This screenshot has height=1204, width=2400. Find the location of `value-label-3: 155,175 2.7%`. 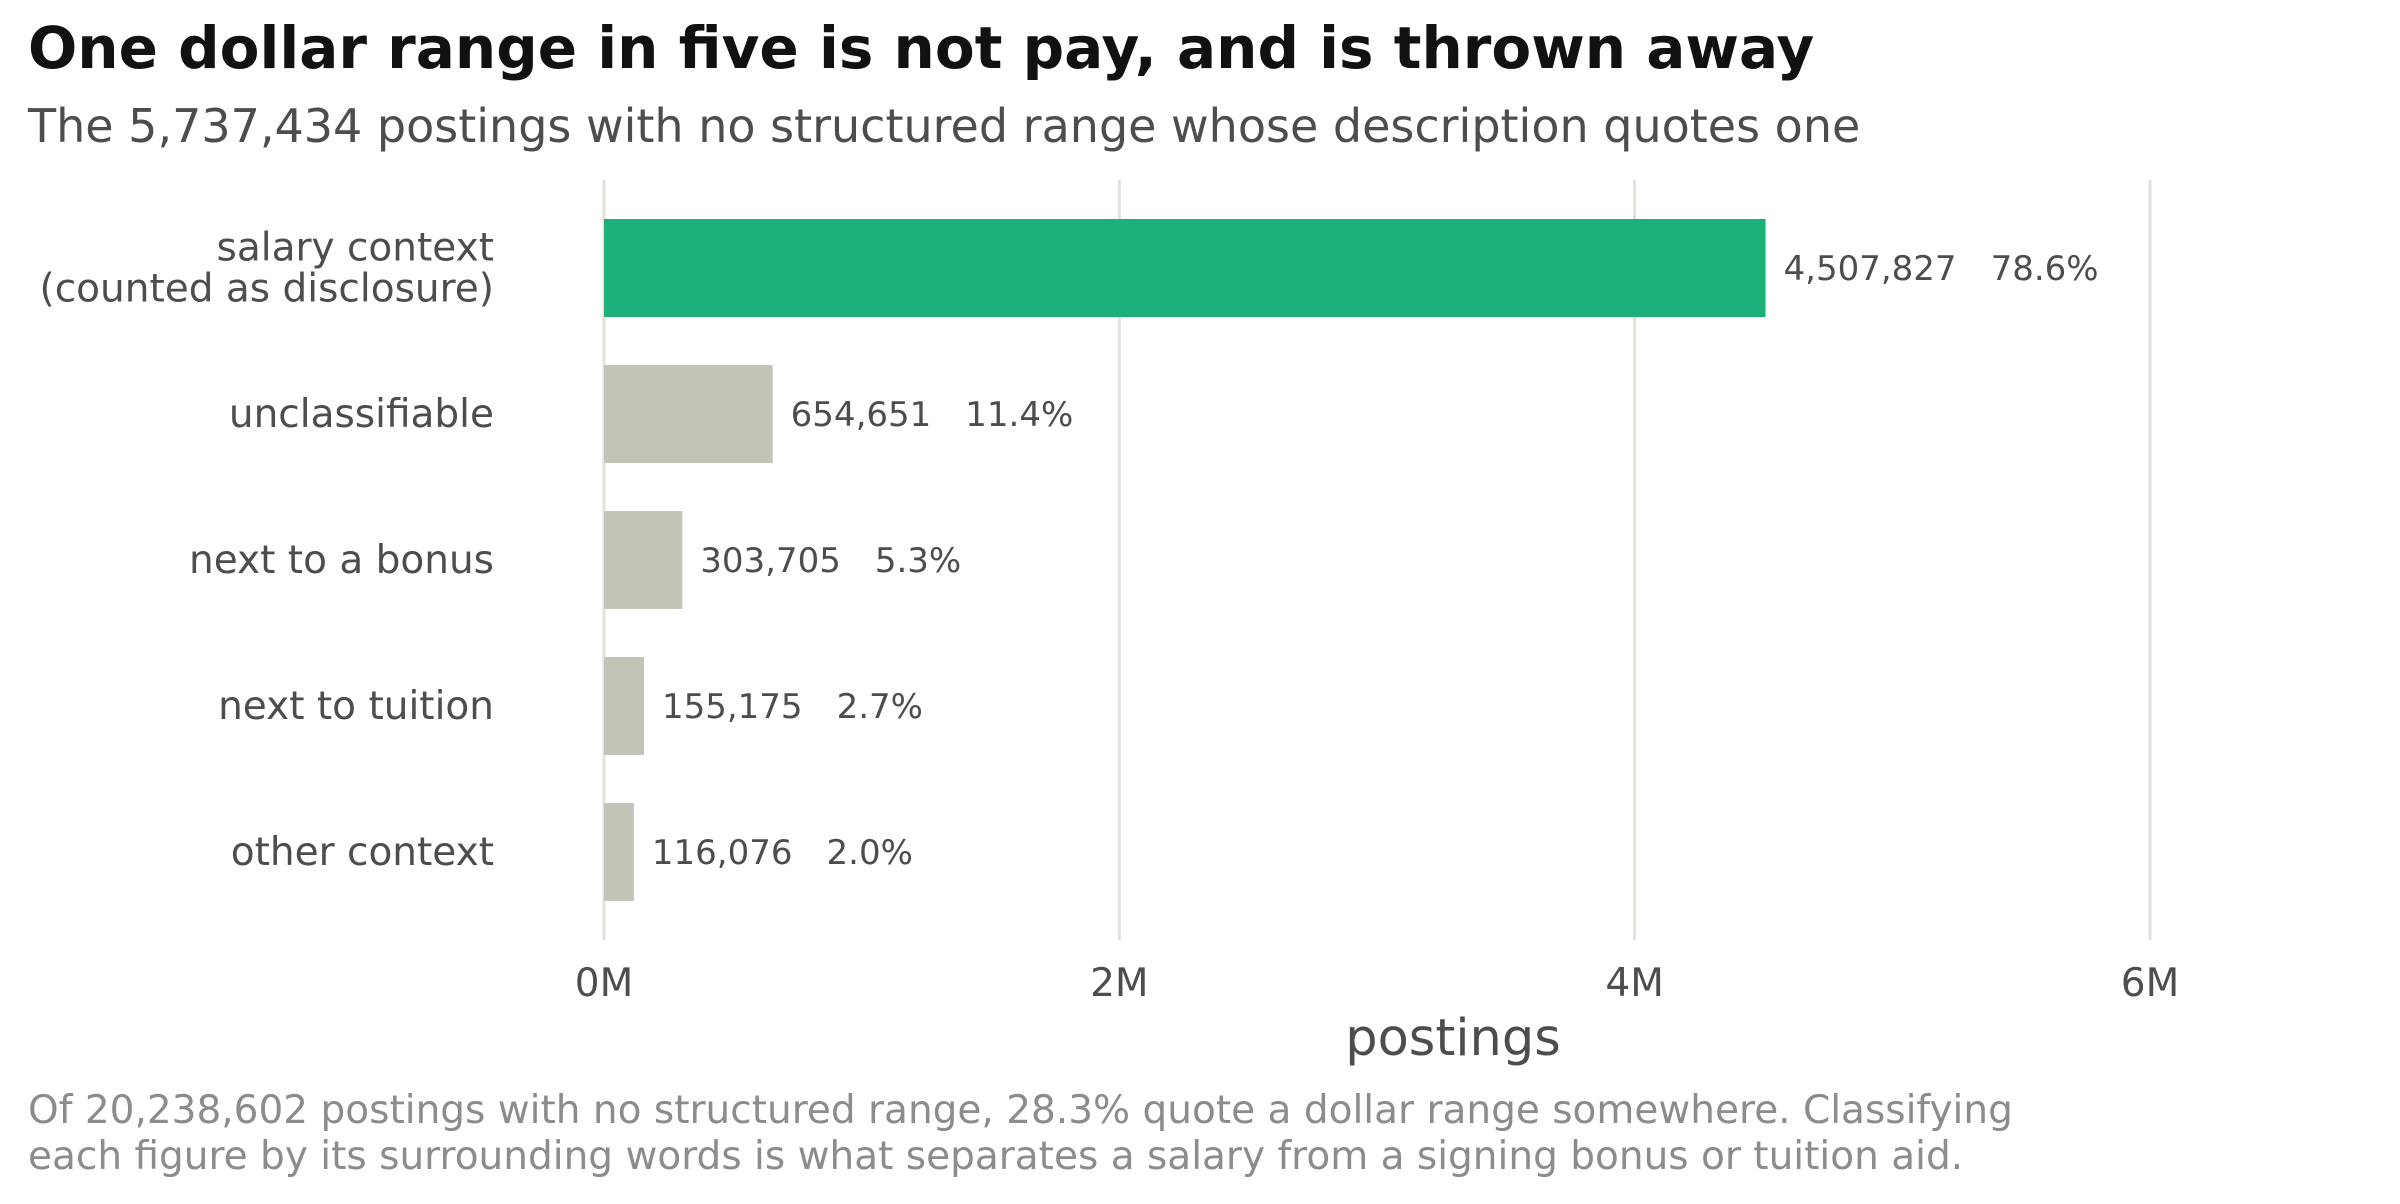

value-label-3: 155,175 2.7% is located at coordinates (792, 707).